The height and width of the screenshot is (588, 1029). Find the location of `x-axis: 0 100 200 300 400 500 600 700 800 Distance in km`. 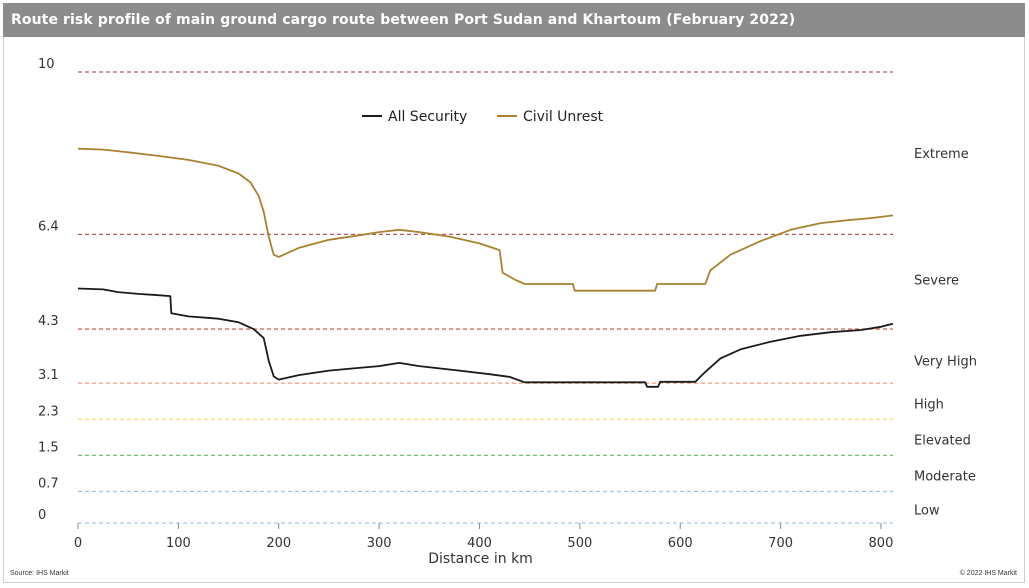

x-axis: 0 100 200 300 400 500 600 700 800 Distance in km is located at coordinates (484, 545).